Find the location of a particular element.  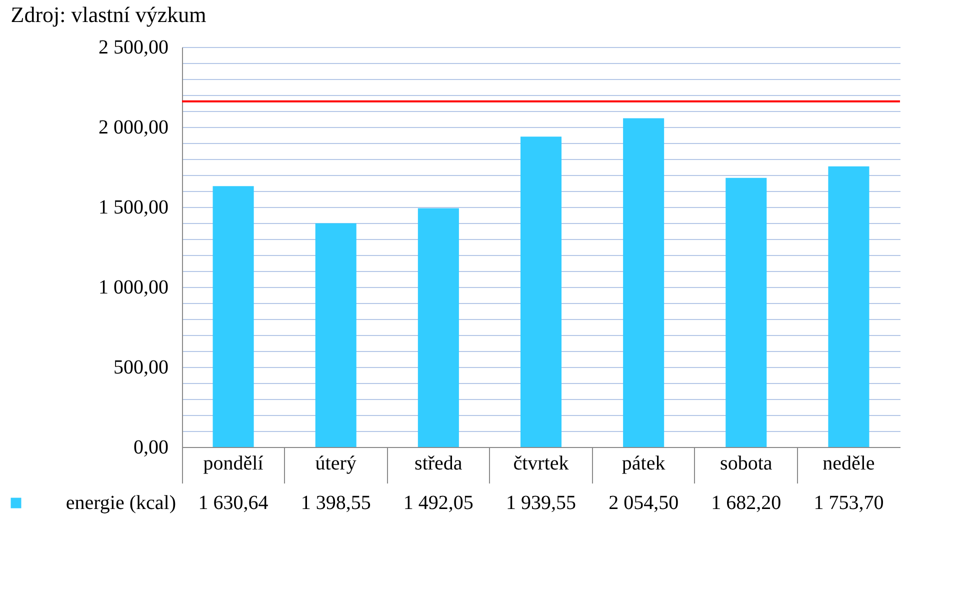

x-tick-label: neděle is located at coordinates (848, 463).